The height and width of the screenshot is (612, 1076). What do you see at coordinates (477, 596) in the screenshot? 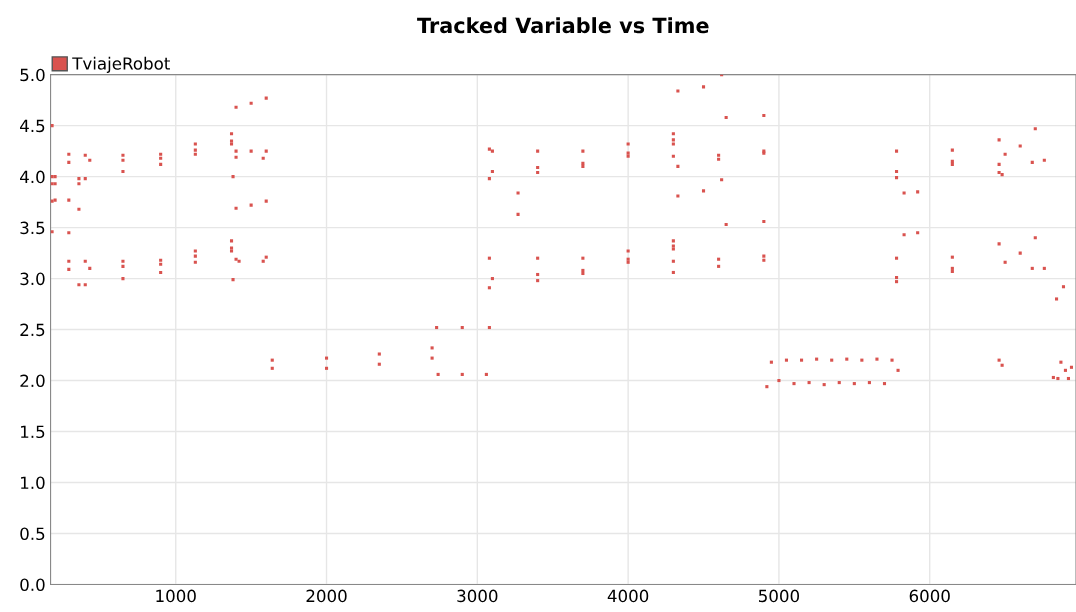
I see `x-tick-label: 3000` at bounding box center [477, 596].